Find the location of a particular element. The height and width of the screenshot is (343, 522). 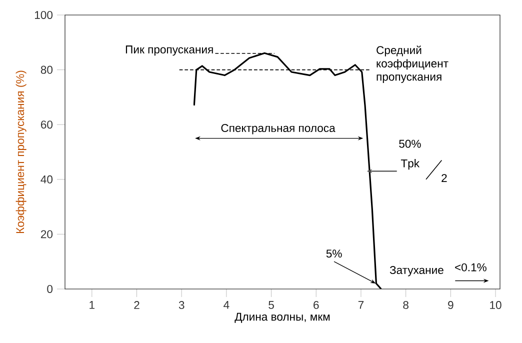

y-tick-label: 20 is located at coordinates (46, 234).